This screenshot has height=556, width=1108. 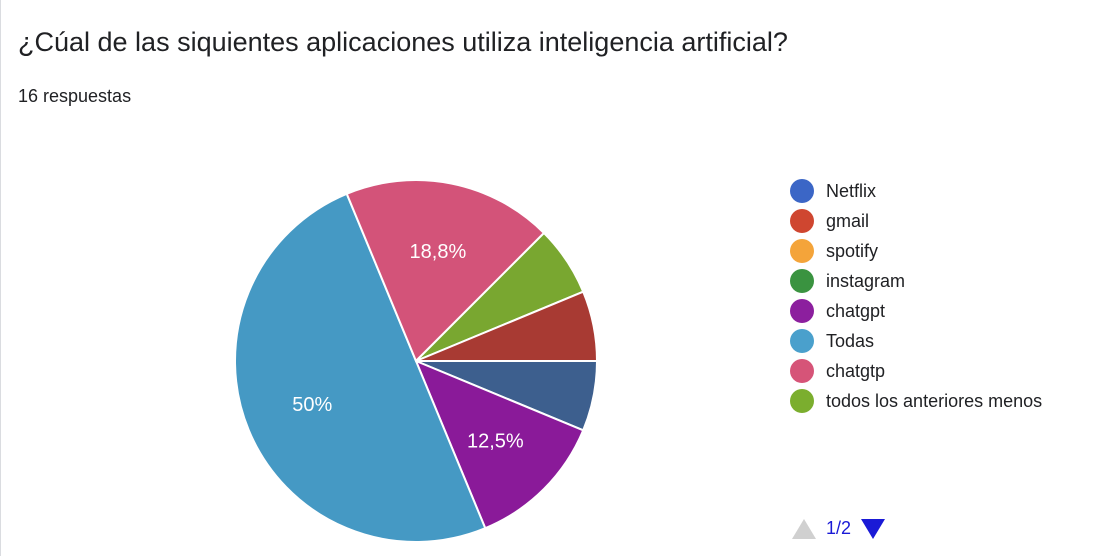 I want to click on pie-slice-todas, so click(x=360, y=367).